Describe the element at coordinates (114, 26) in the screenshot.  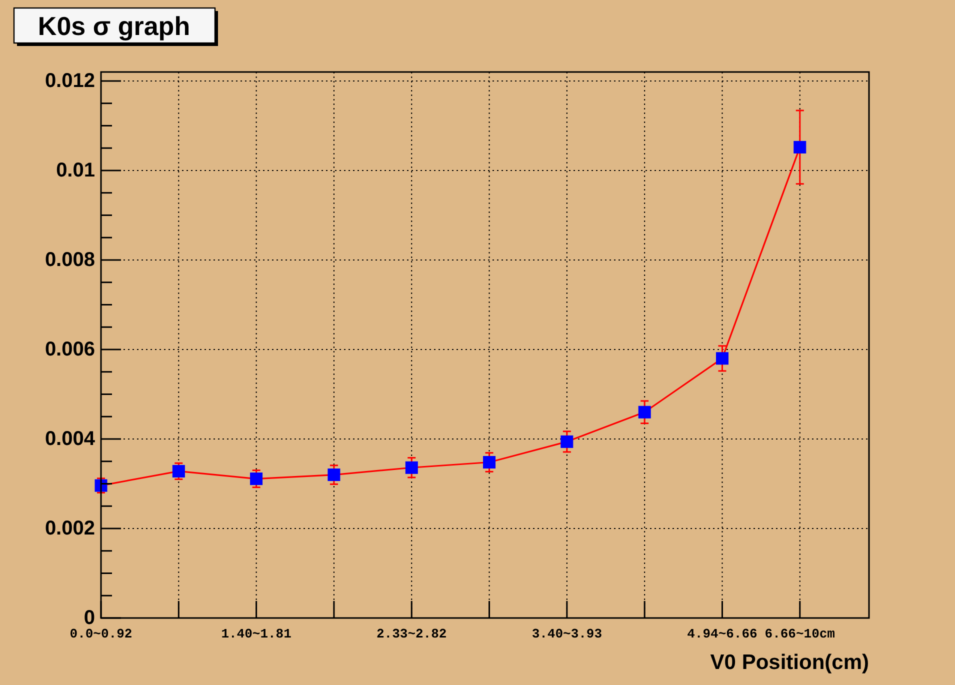
I see `chart-title: K0s σ graph` at that location.